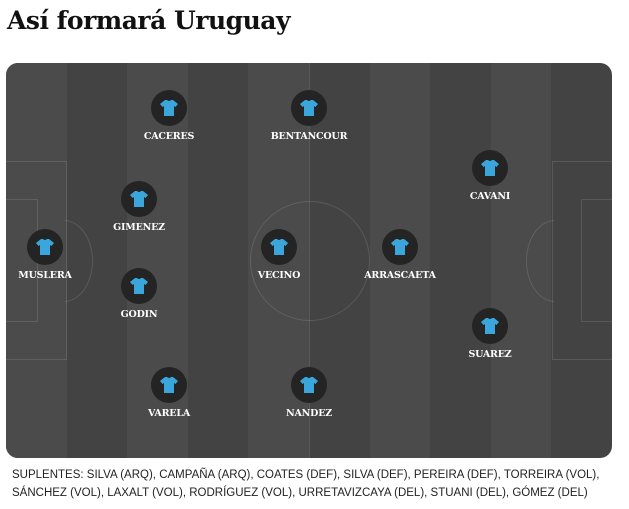  I want to click on player-marker: CAVANI, so click(490, 176).